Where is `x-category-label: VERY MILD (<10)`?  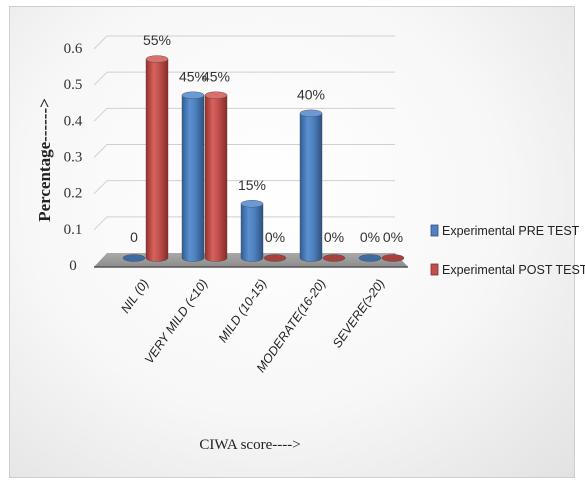 x-category-label: VERY MILD (<10) is located at coordinates (176, 322).